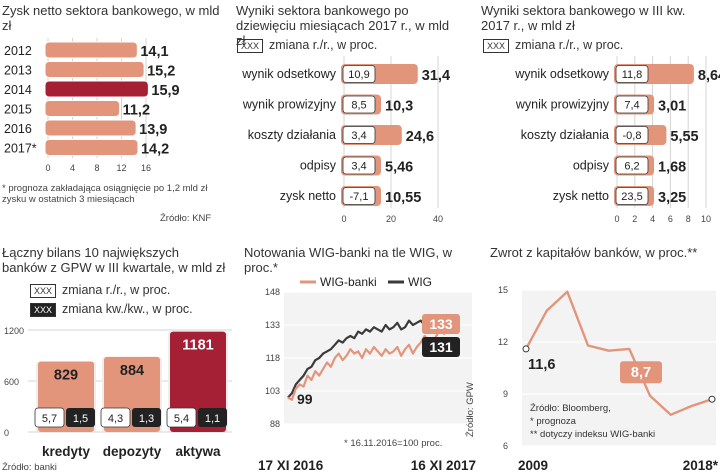 The width and height of the screenshot is (720, 476). I want to click on bilans-source: Źródło: banki, so click(29, 467).